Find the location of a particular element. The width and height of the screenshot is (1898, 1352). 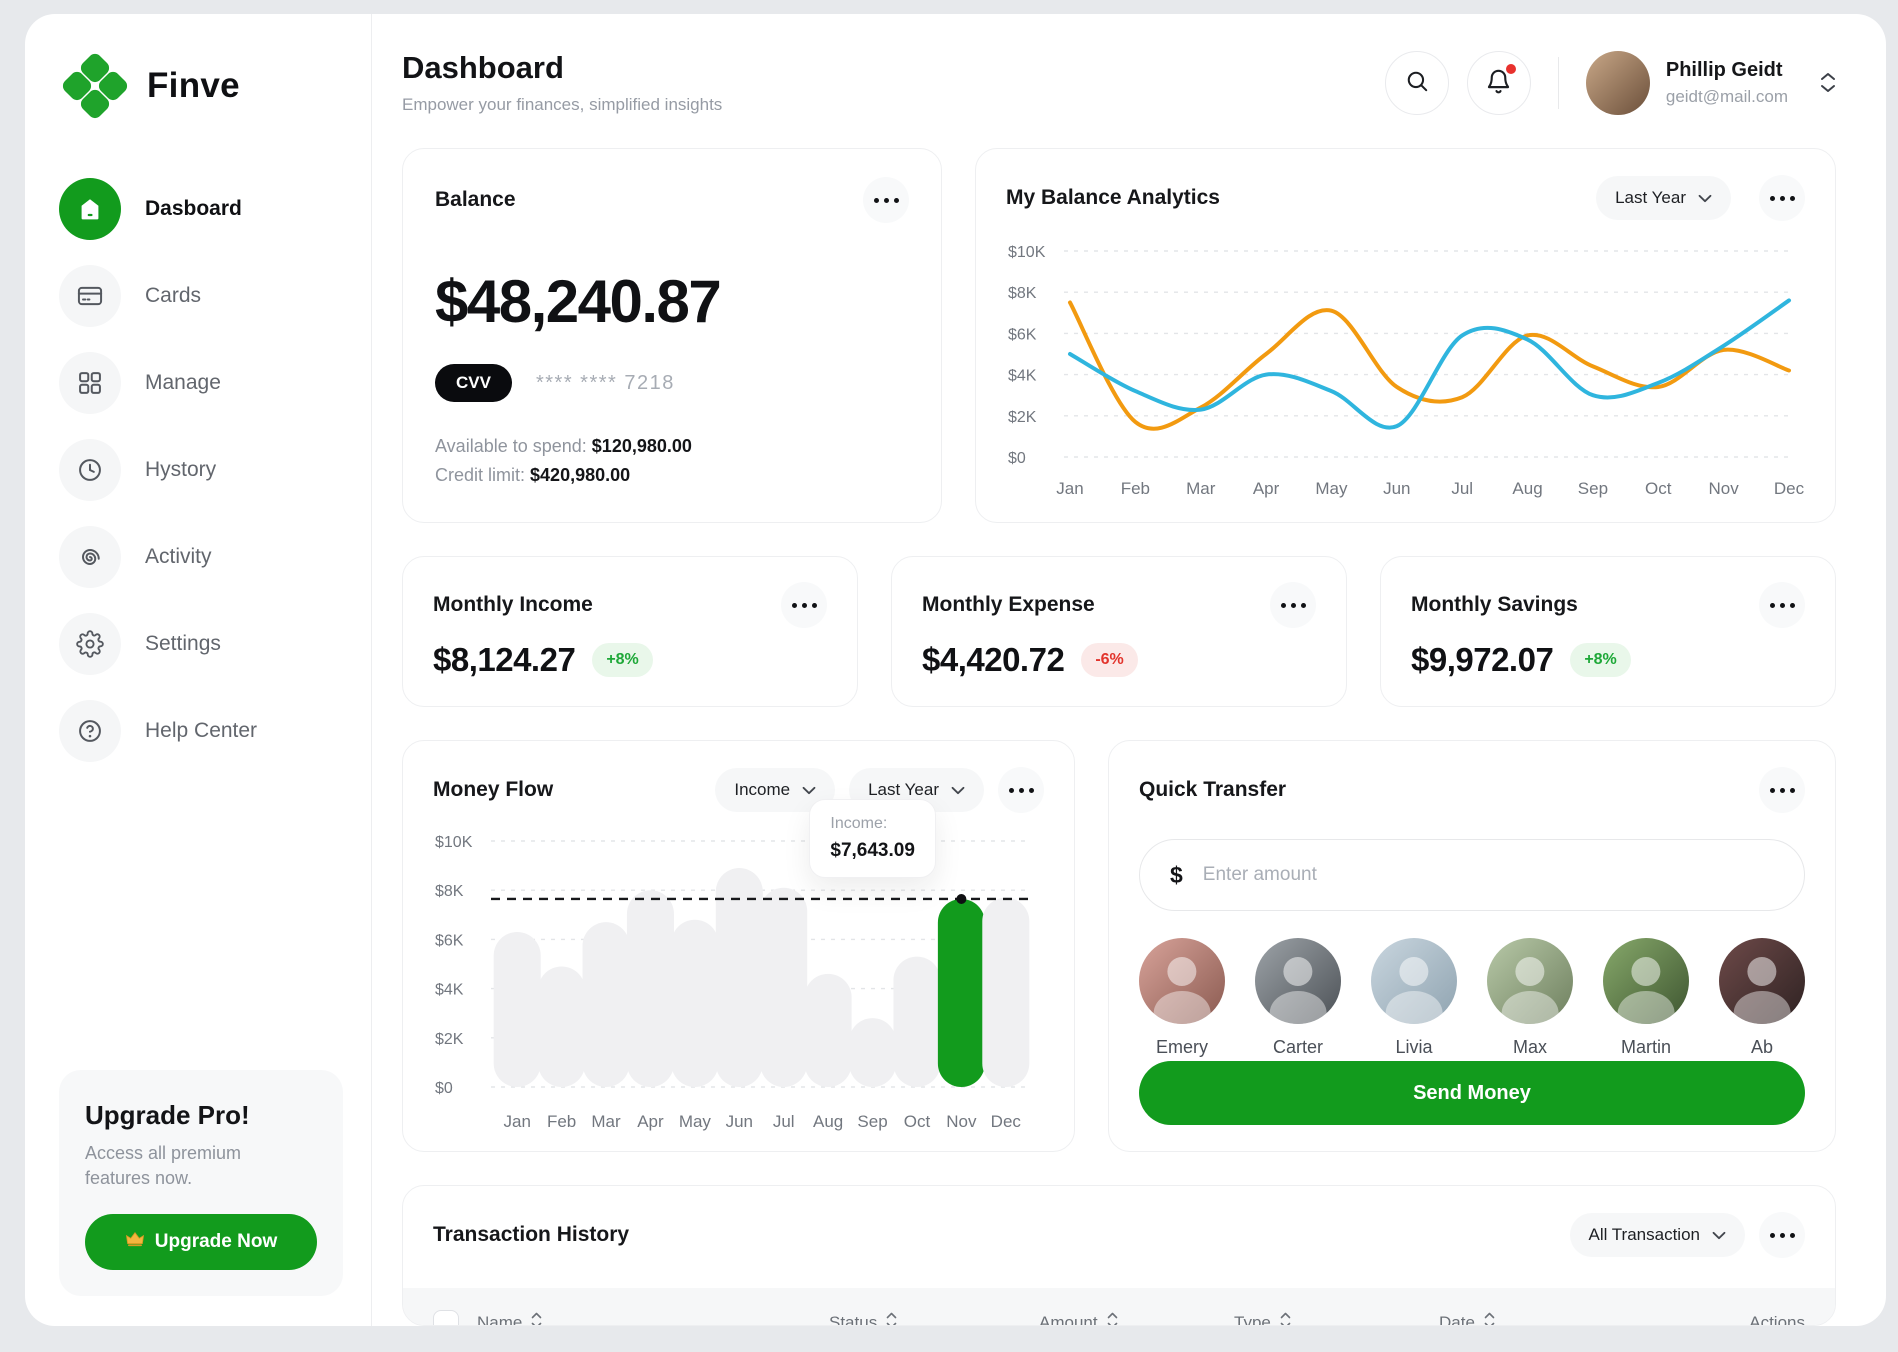

svg-text: $10K is located at coordinates (454, 842).